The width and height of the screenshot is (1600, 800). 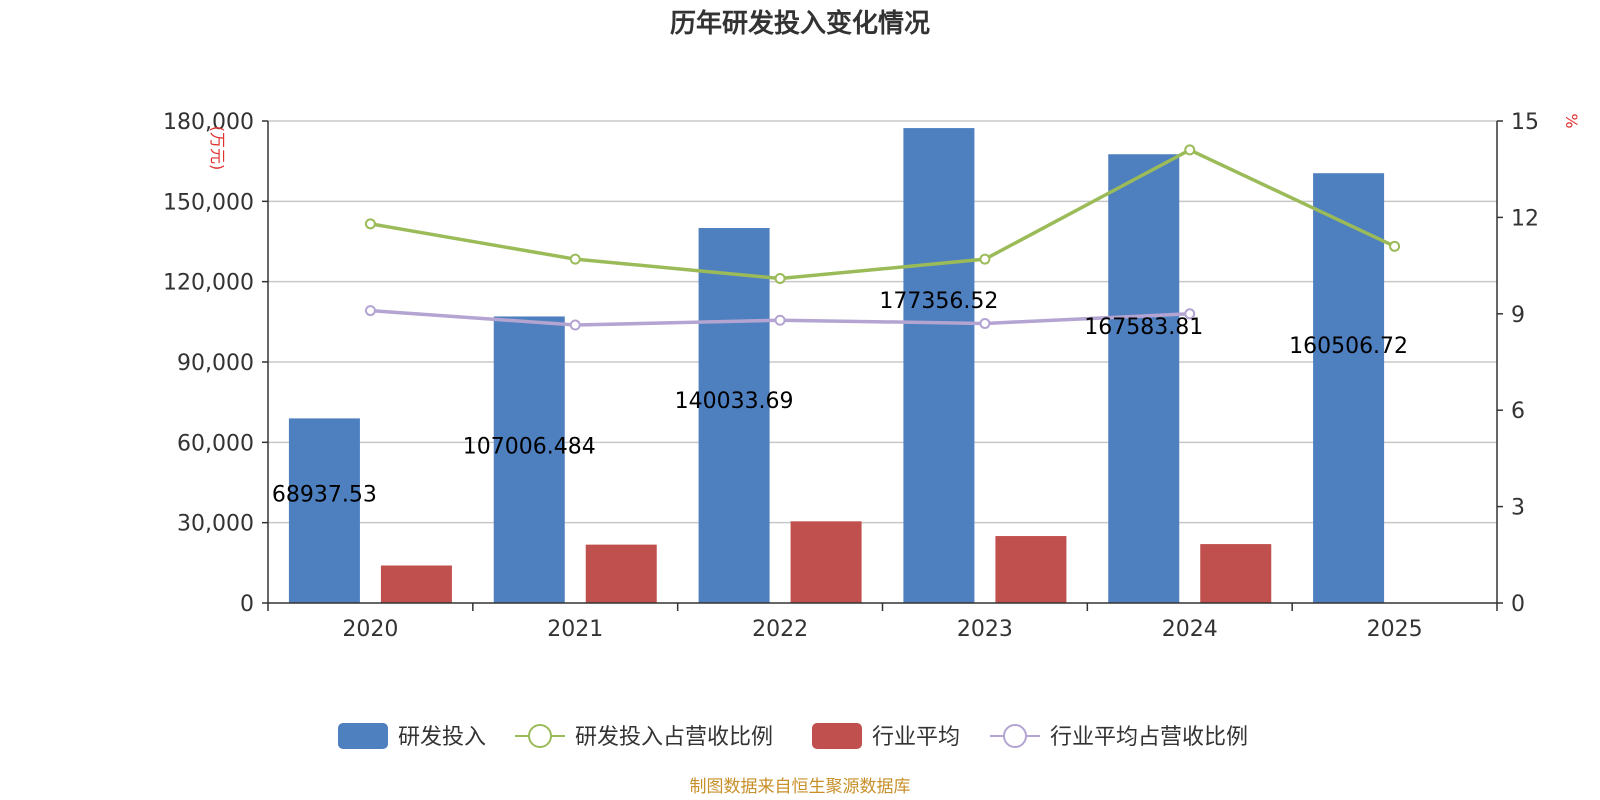 I want to click on y-right-tick-label: 15, so click(x=1525, y=122).